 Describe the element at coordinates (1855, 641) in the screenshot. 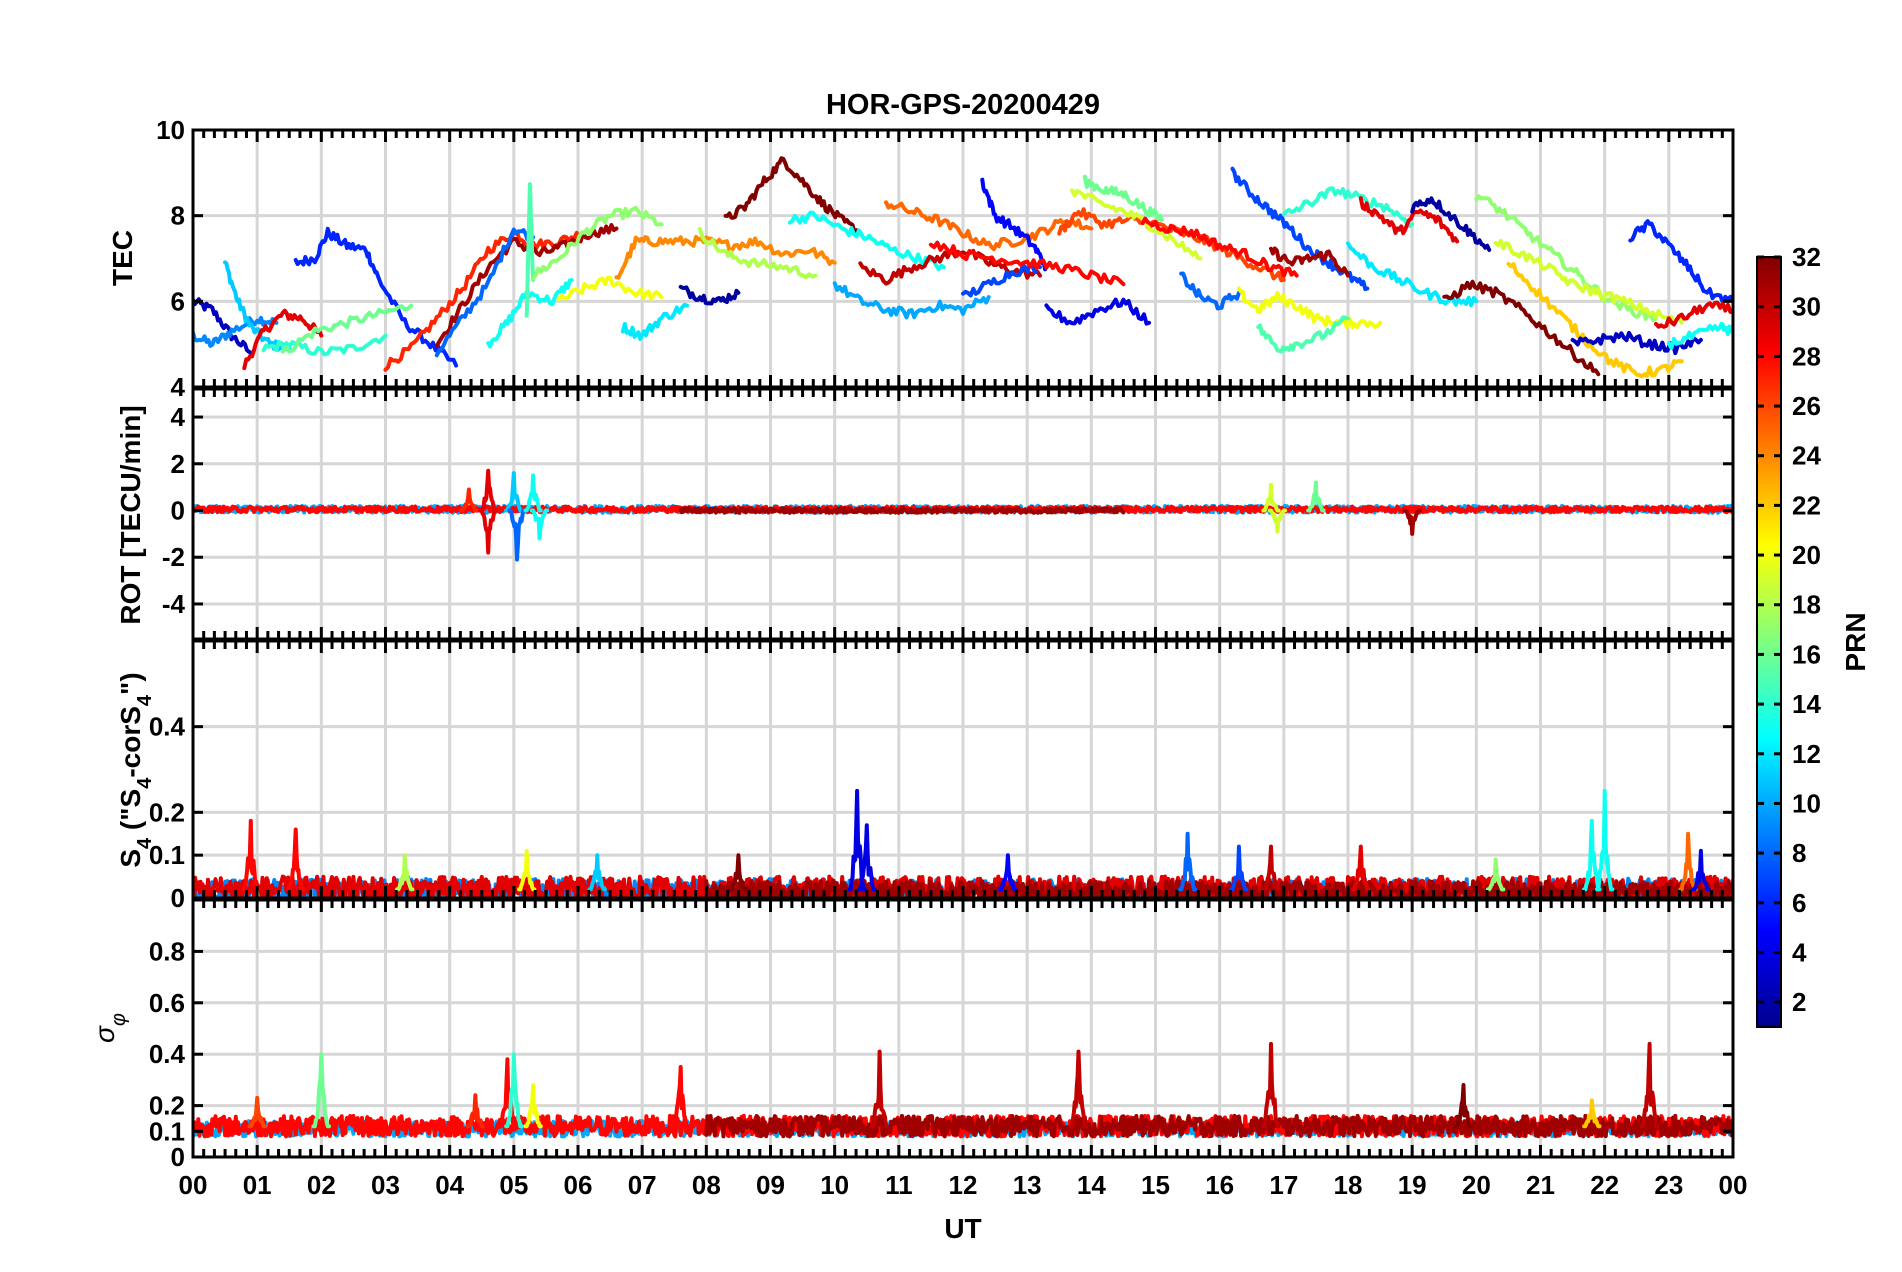

I see `colorbar-label: PRN` at that location.